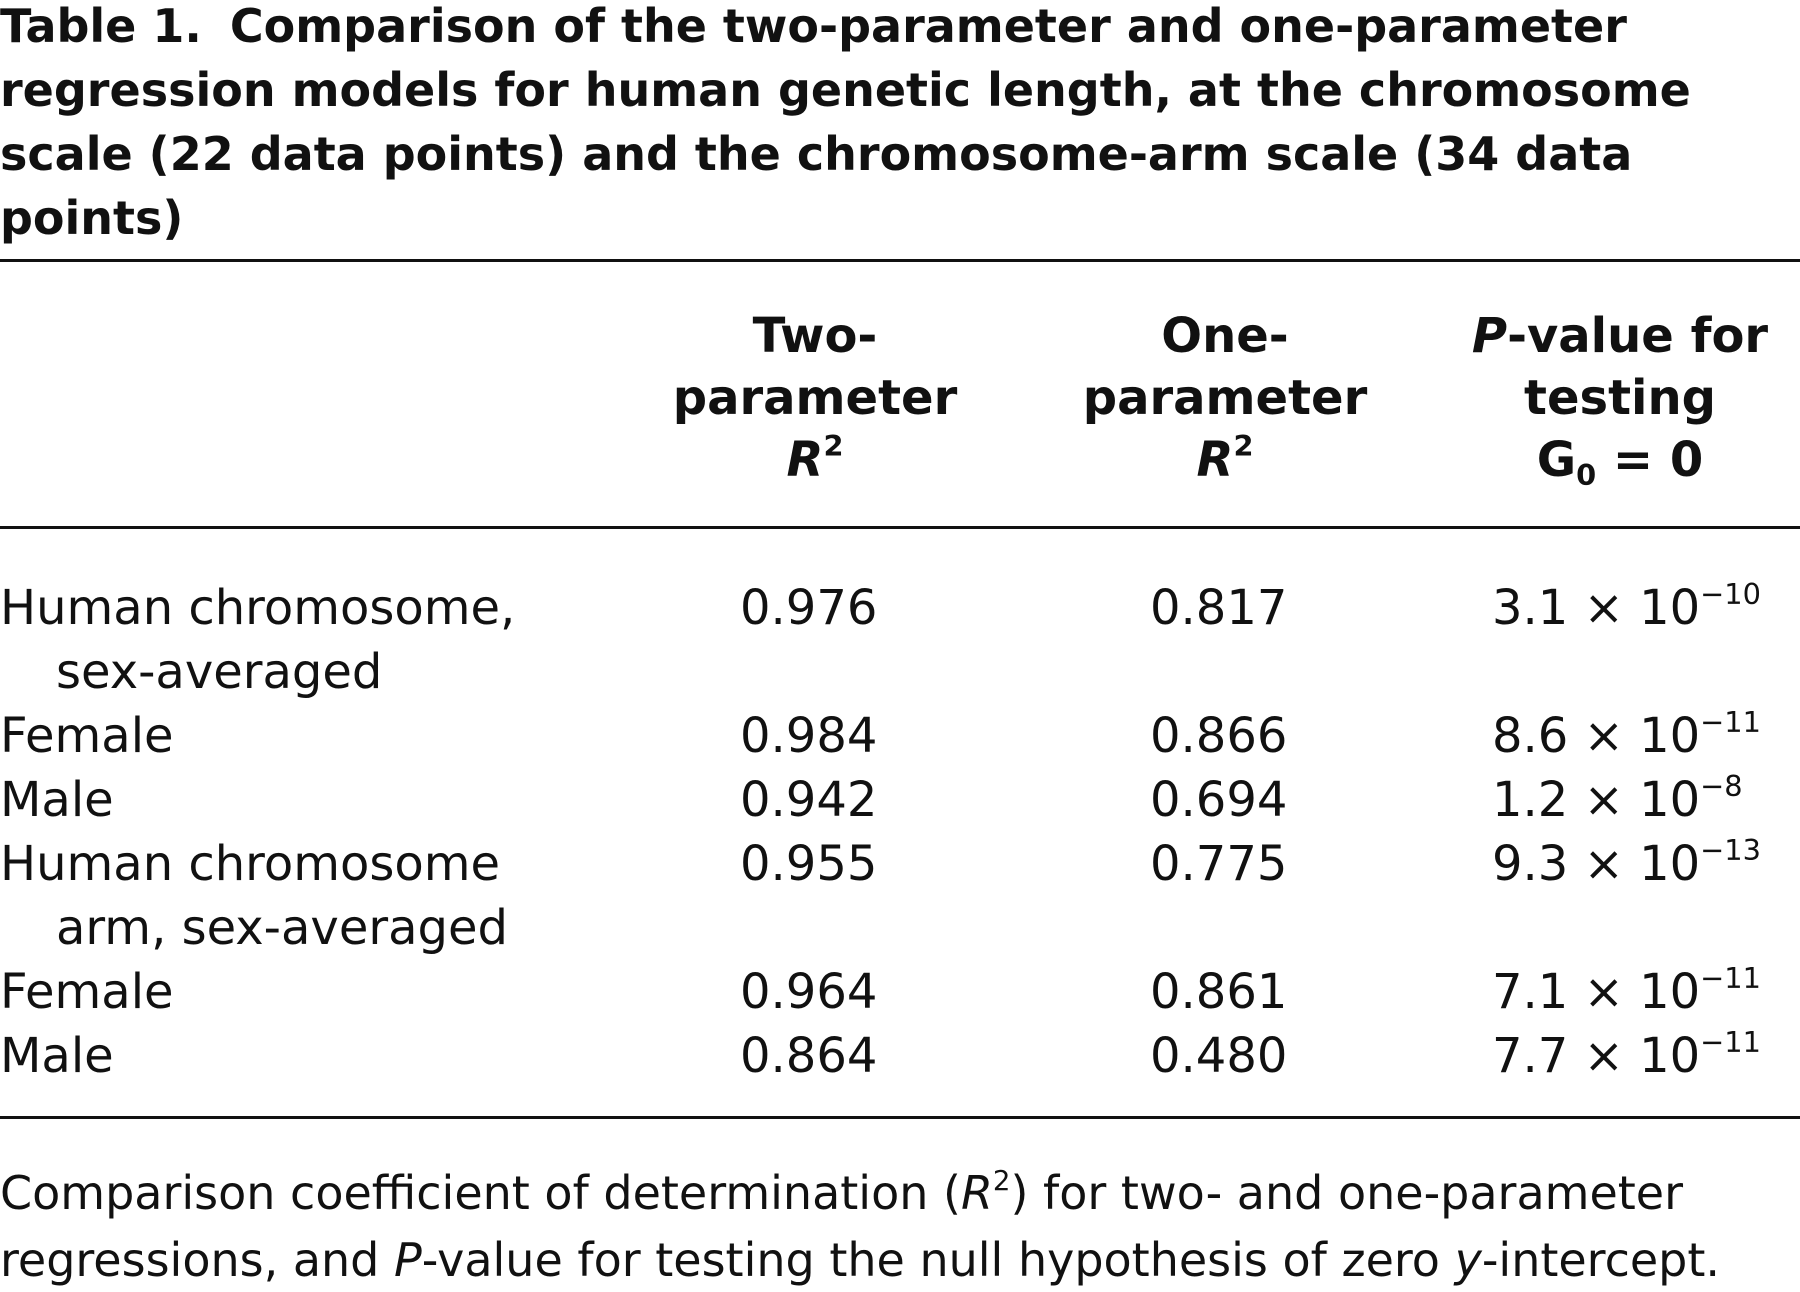  I want to click on row-label: Human chromosome arm, sex-averaged, so click(254, 896).